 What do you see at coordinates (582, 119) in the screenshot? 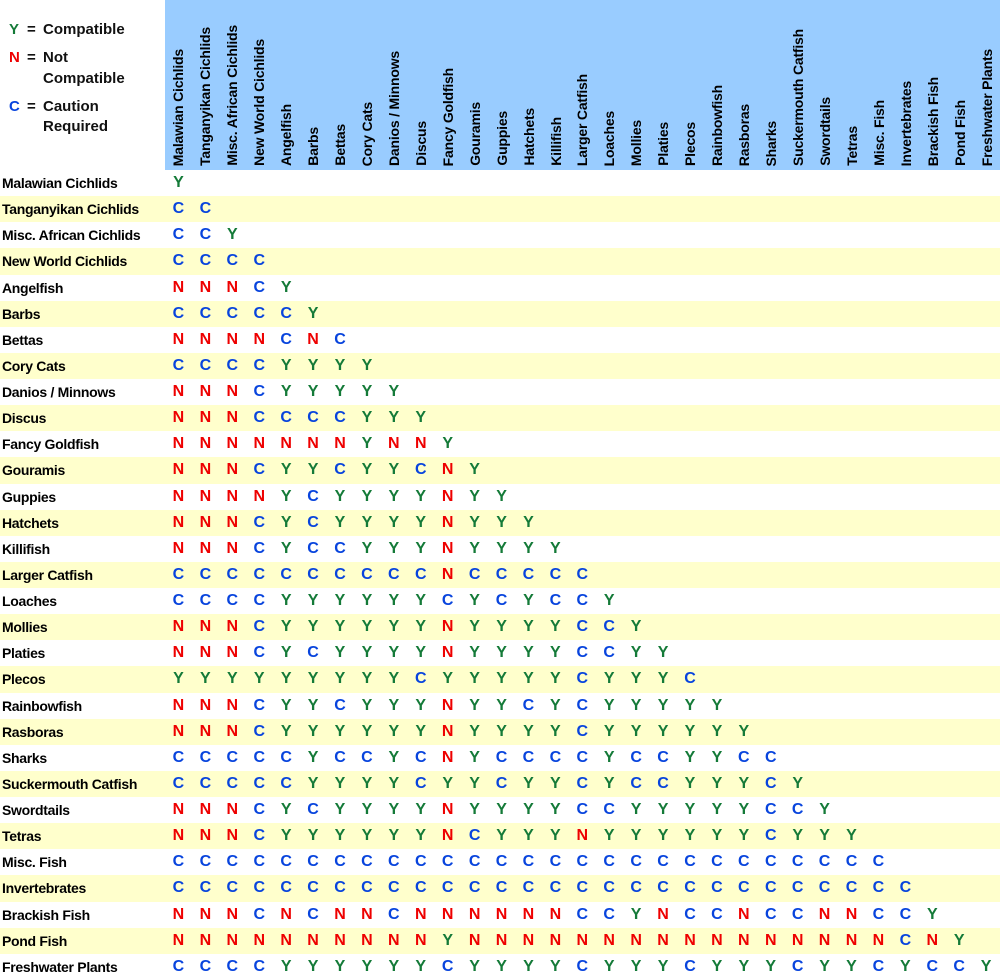
I see `column-header-label: Larger Catfish` at bounding box center [582, 119].